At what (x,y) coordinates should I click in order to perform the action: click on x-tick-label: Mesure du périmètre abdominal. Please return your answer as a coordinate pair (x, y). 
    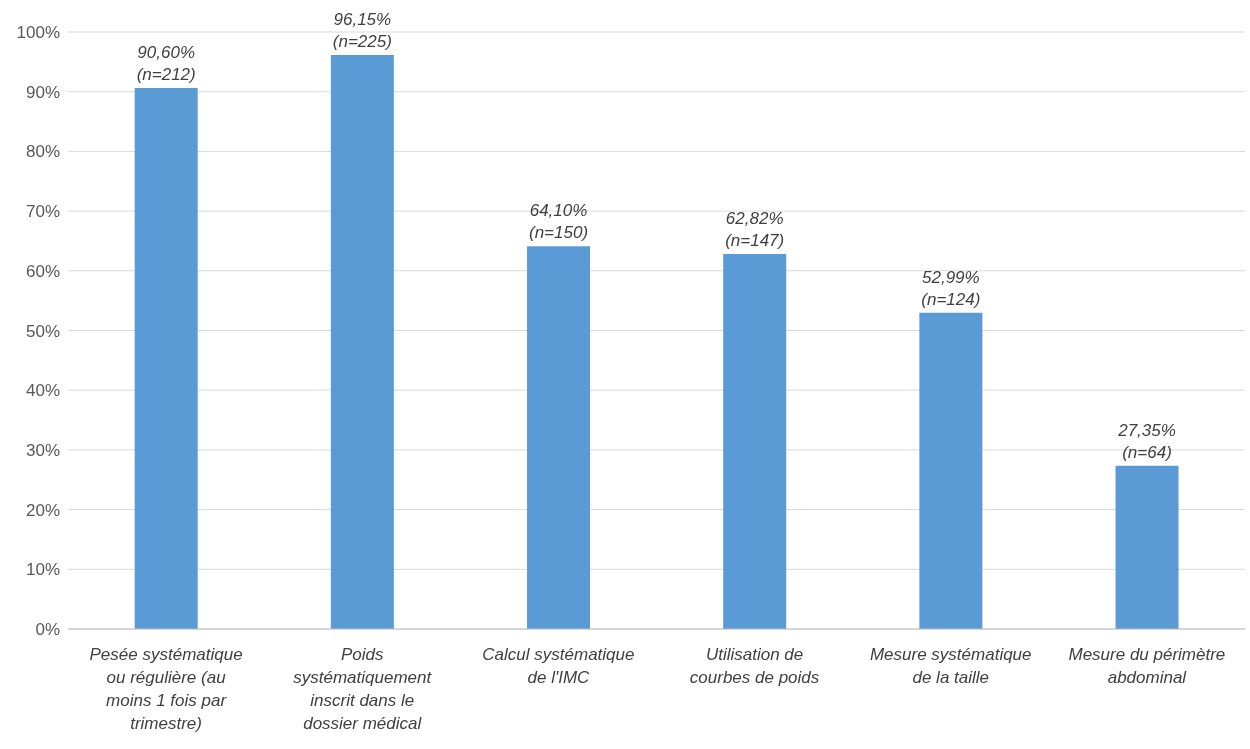
    Looking at the image, I should click on (1147, 666).